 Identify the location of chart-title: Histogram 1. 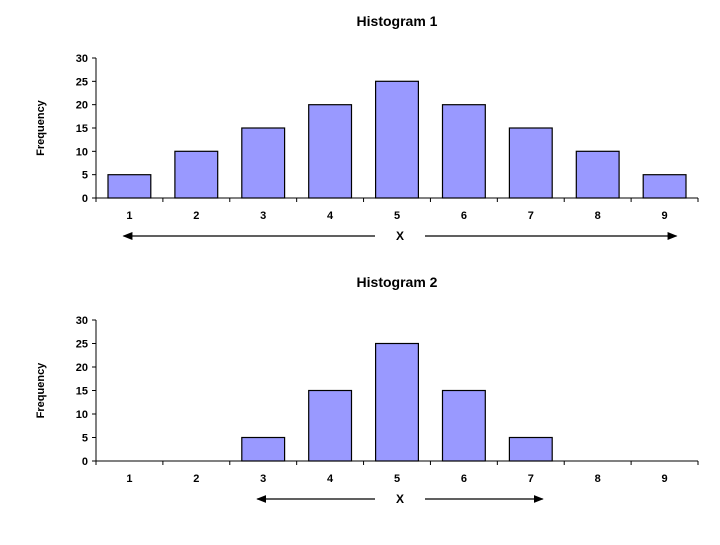
(397, 21).